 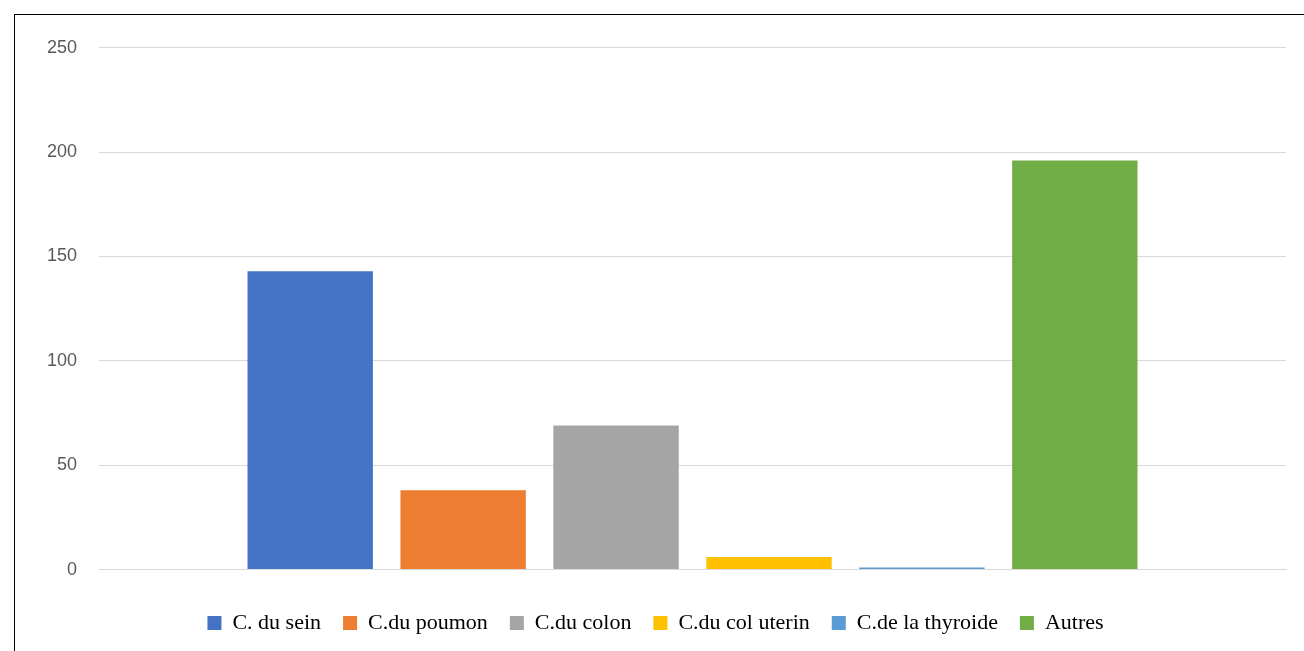 I want to click on legend-label: C.du colon, so click(x=583, y=621).